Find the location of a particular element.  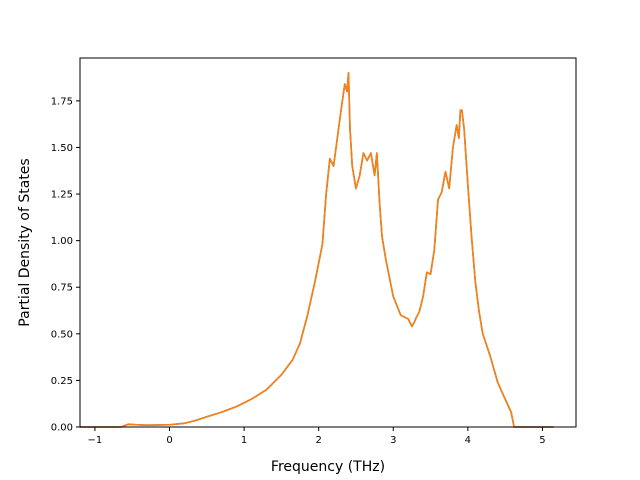

y-tick-label: 0.50 is located at coordinates (62, 334).